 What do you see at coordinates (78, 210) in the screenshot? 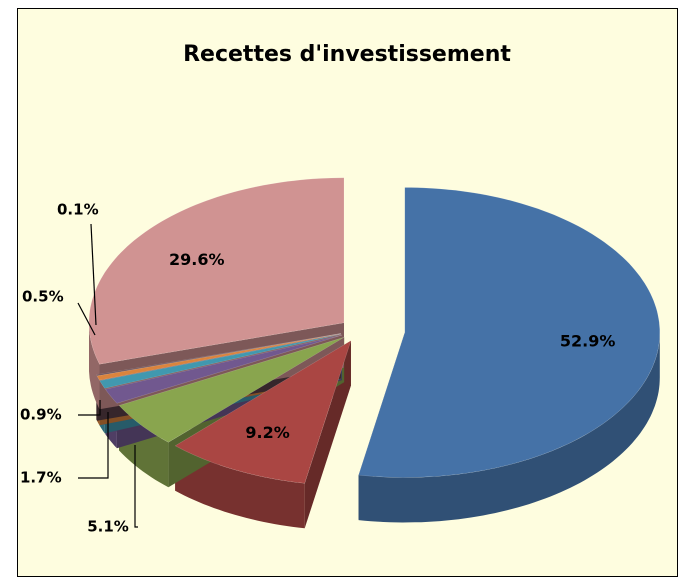
I see `data-label: 0.1%` at bounding box center [78, 210].